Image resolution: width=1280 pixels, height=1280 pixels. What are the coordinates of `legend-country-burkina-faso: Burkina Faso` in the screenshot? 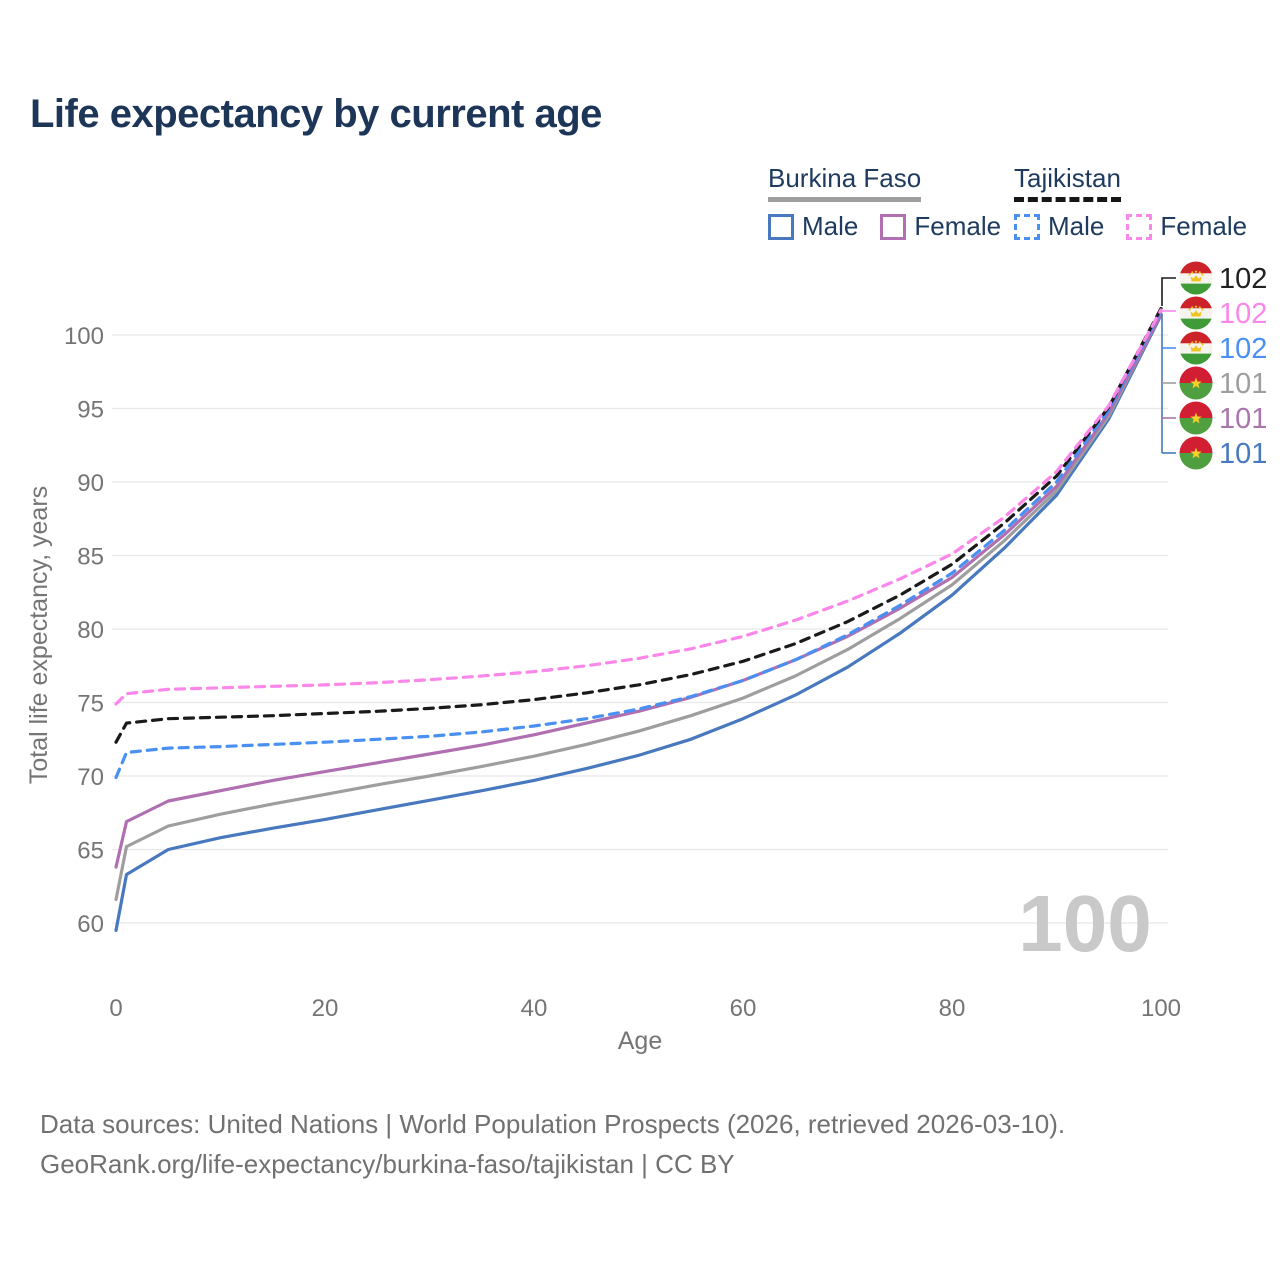 It's located at (845, 182).